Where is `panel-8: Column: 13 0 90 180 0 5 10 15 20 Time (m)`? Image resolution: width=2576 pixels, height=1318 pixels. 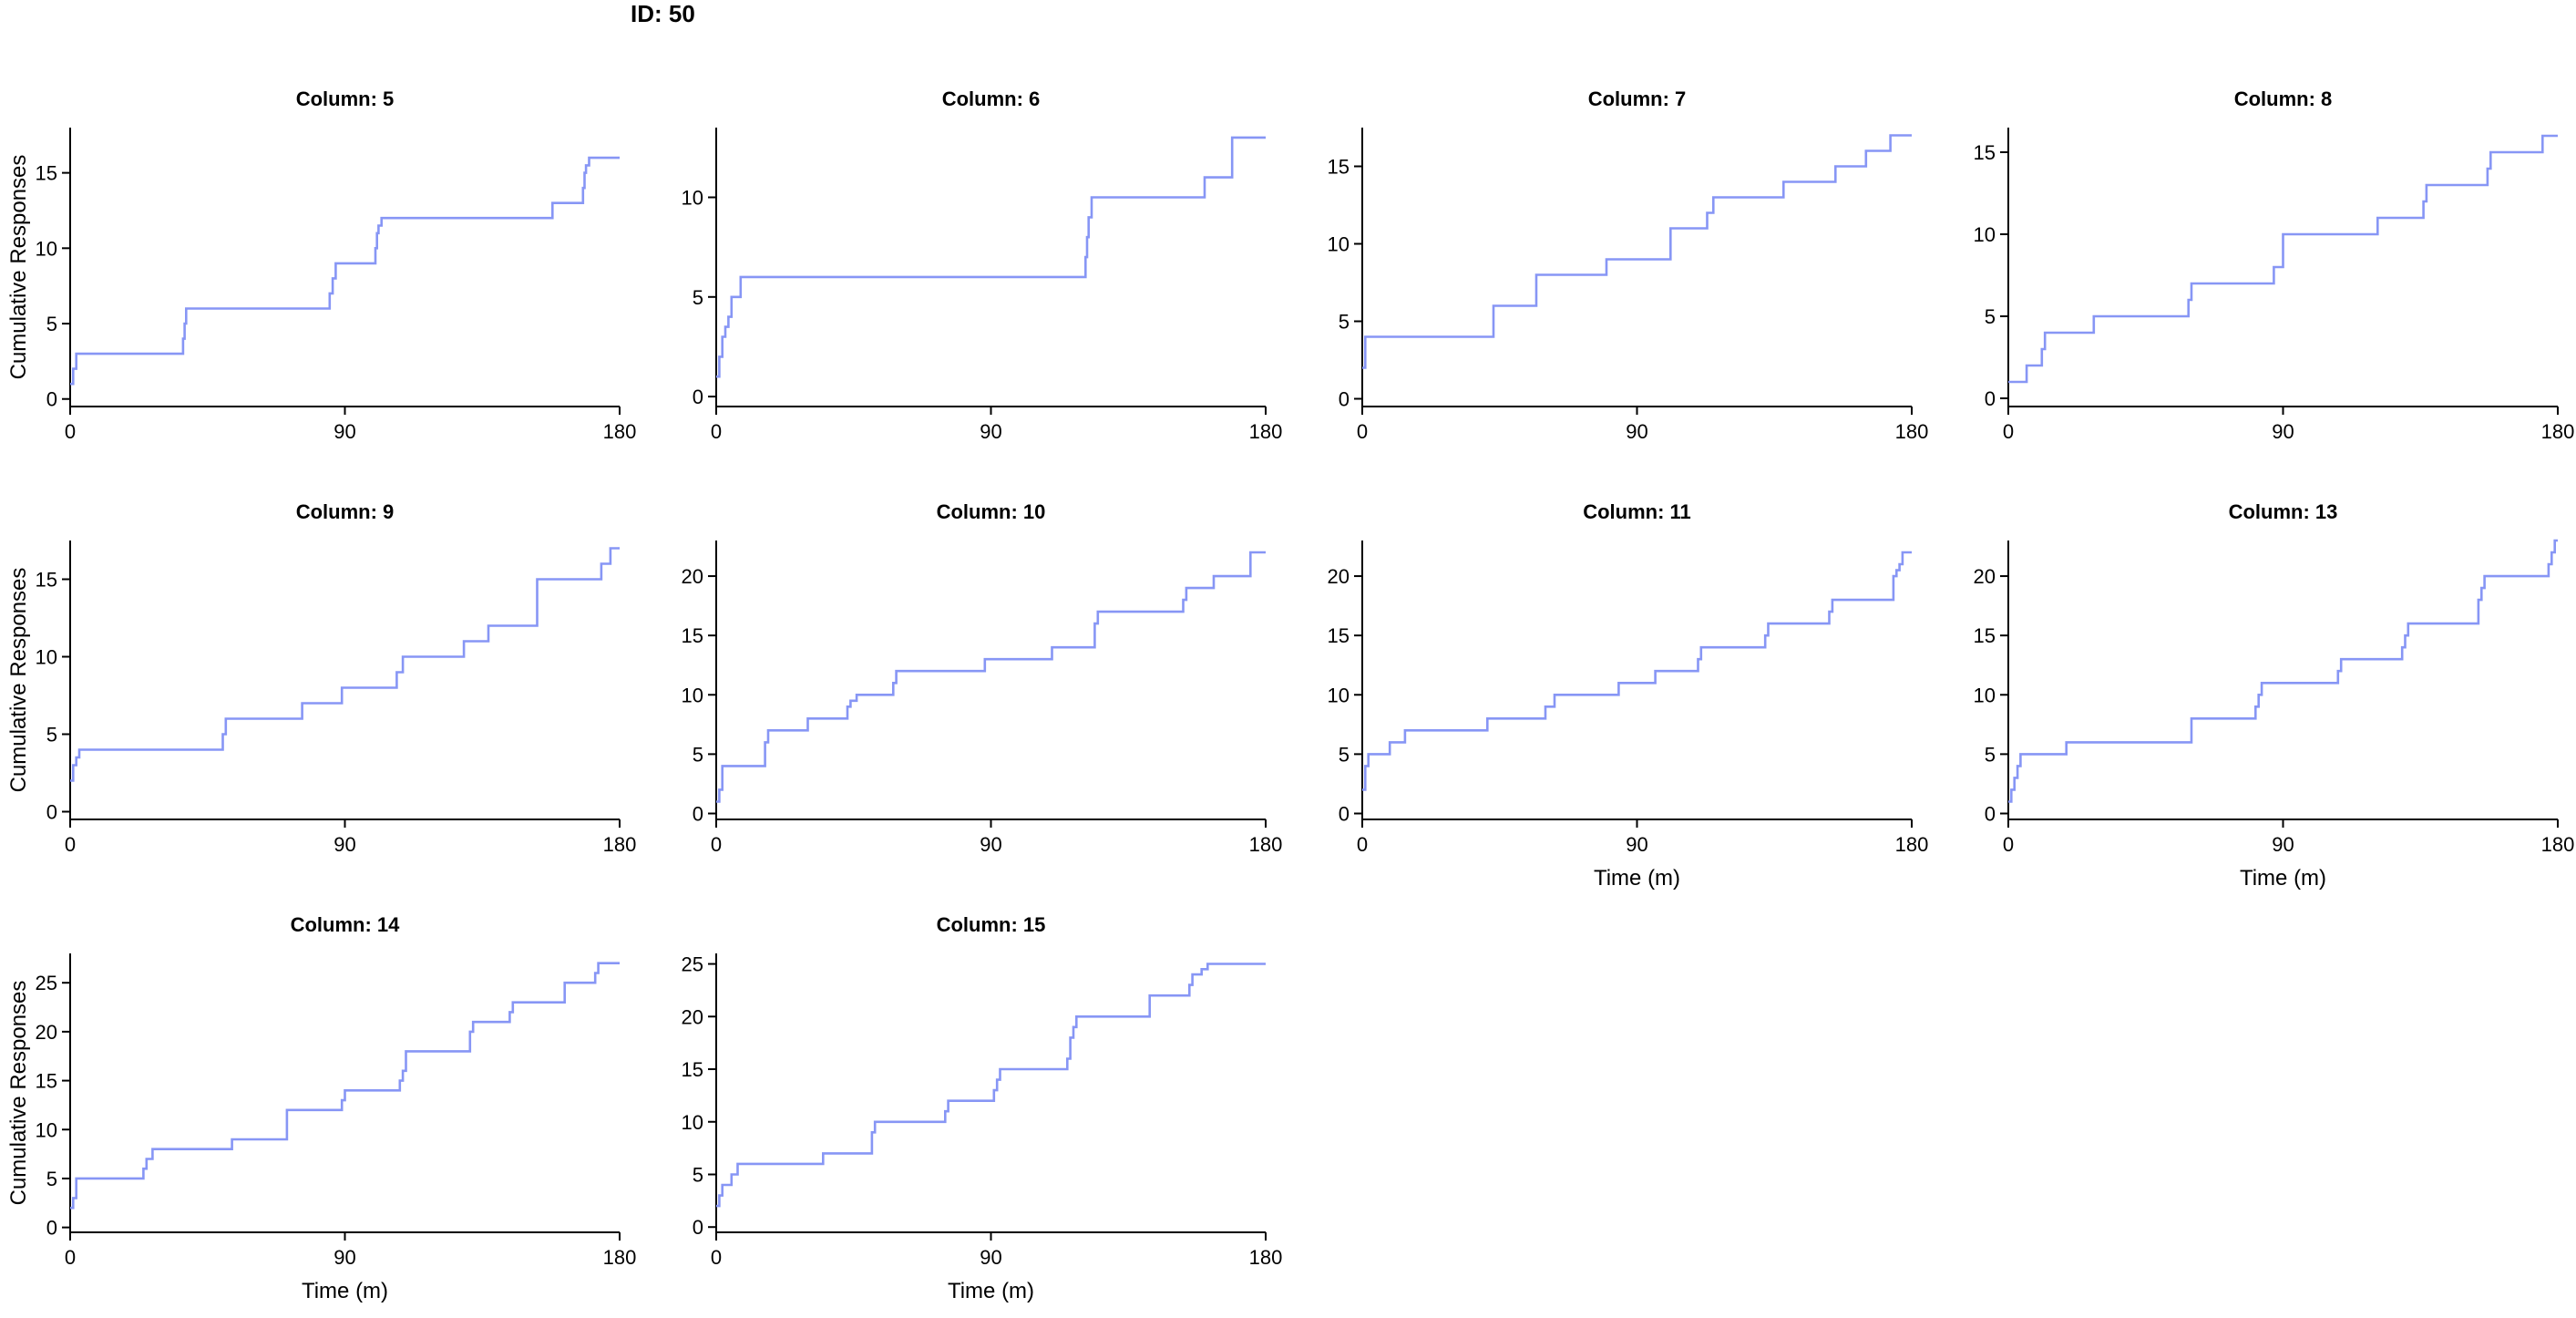 panel-8: Column: 13 0 90 180 0 5 10 15 20 Time (m) is located at coordinates (2275, 695).